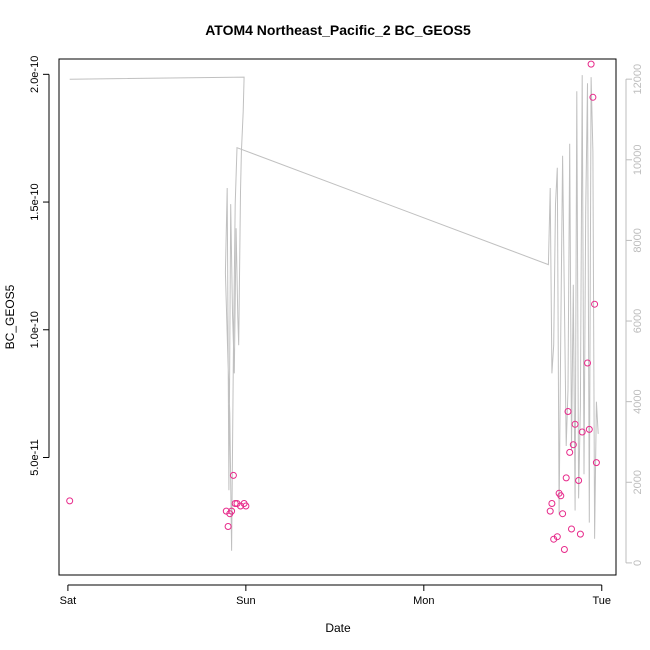 This screenshot has width=650, height=650. What do you see at coordinates (638, 159) in the screenshot?
I see `y2-tick-label: 10000` at bounding box center [638, 159].